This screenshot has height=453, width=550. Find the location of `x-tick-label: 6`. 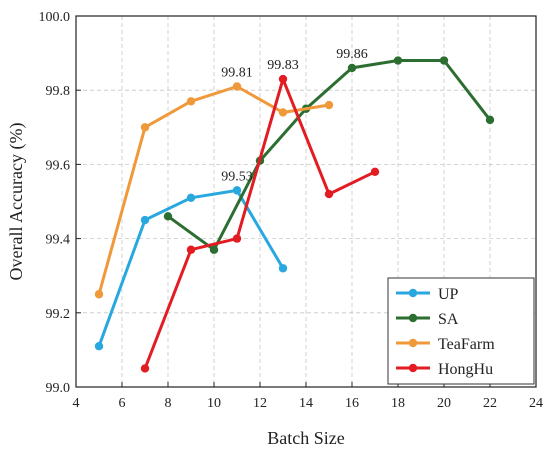

x-tick-label: 6 is located at coordinates (122, 403).